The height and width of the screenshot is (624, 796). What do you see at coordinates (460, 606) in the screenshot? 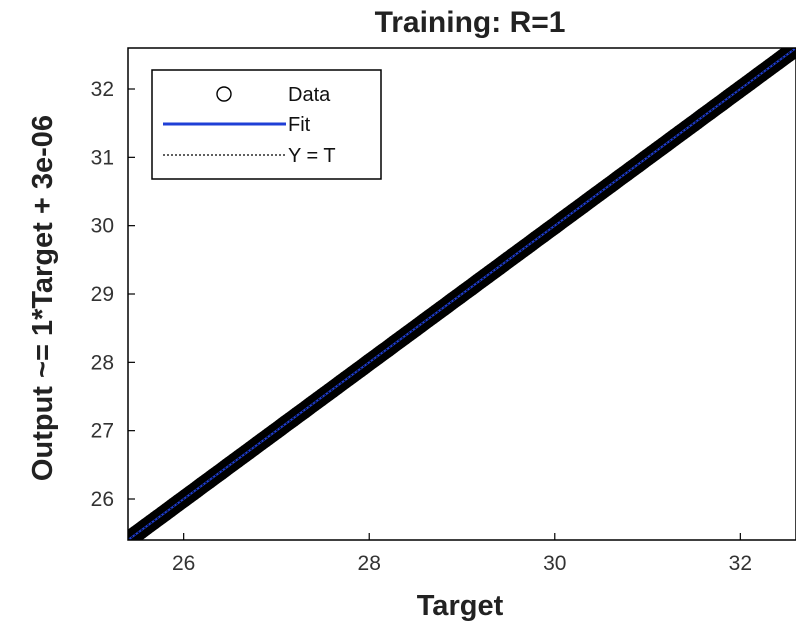
I see `x-axis-label: Target` at bounding box center [460, 606].